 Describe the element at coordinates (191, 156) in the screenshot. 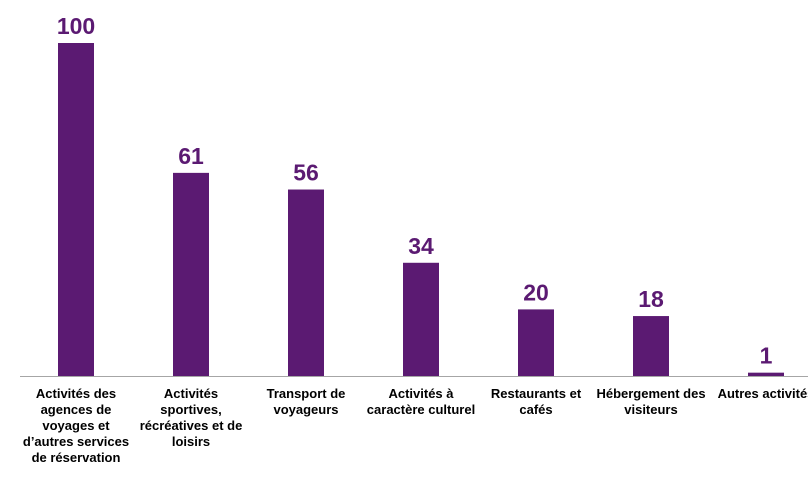

I see `value-label: 61` at that location.